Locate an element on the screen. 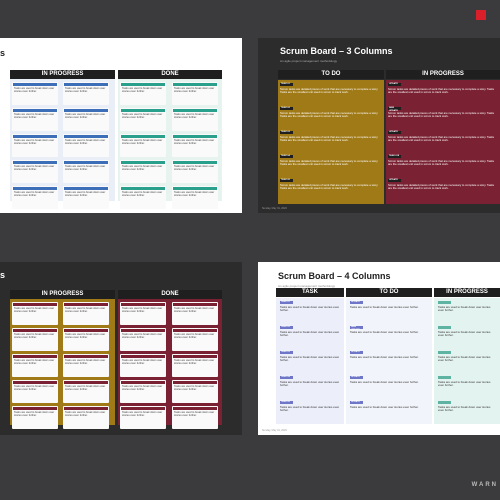  slide-title: Scrum Board – 4 Columns is located at coordinates (334, 276).